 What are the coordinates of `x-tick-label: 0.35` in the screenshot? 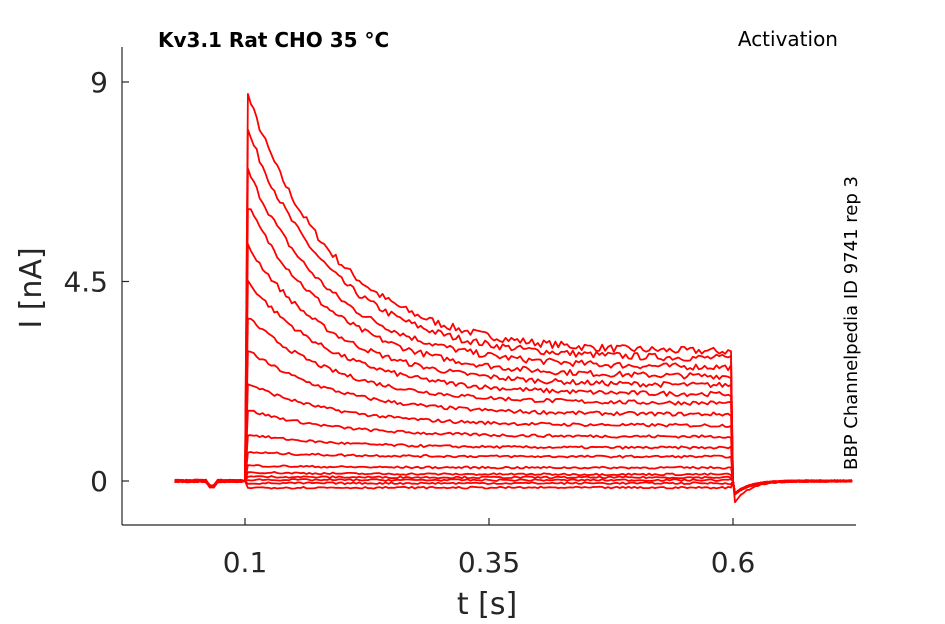 It's located at (489, 562).